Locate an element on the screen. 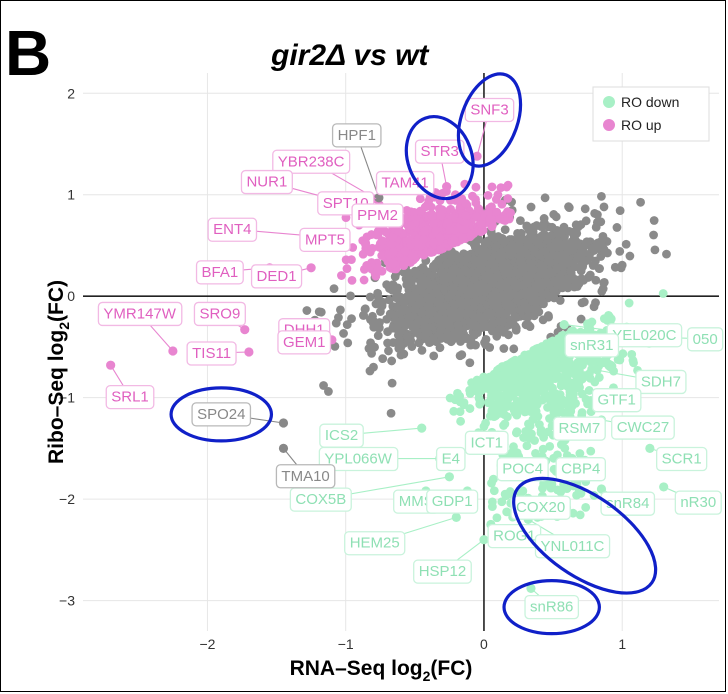 This screenshot has height=694, width=728. chart-title: gir2Δ vs wt is located at coordinates (350, 55).